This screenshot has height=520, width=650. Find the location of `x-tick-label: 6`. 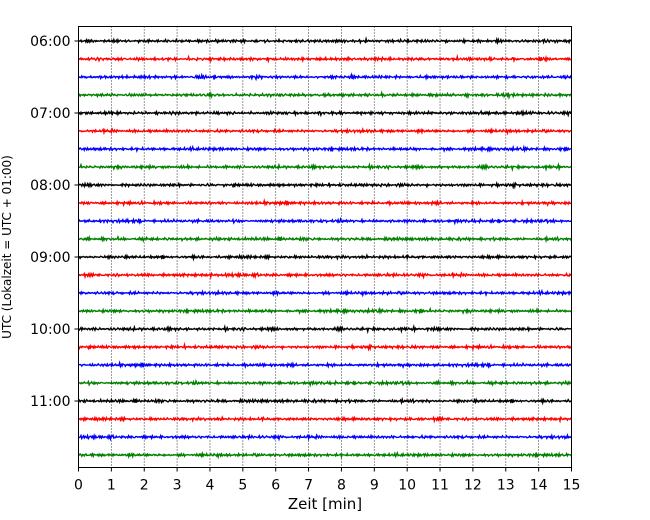

x-tick-label: 6 is located at coordinates (275, 486).